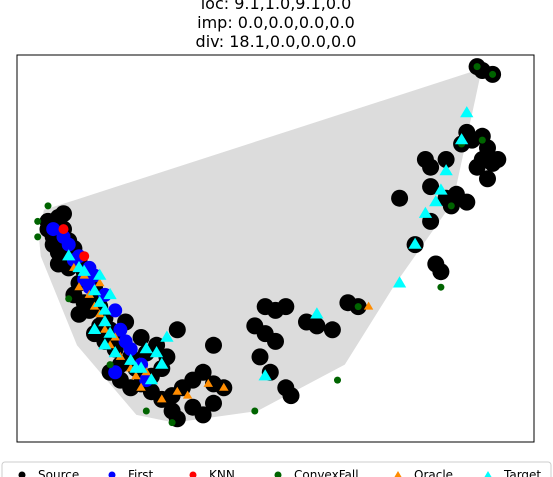 This screenshot has width=553, height=477. I want to click on legend-label-source: Source, so click(58, 472).